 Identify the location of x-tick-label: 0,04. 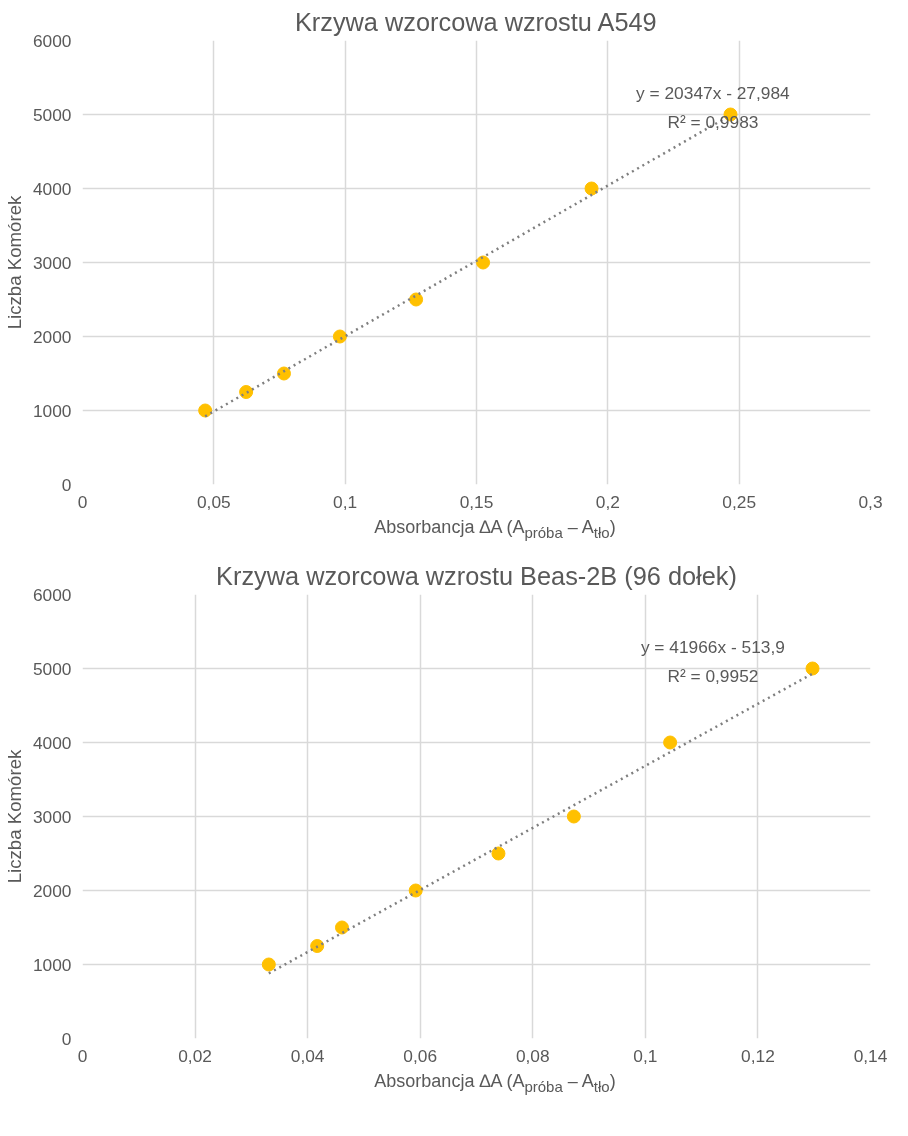
(307, 1055).